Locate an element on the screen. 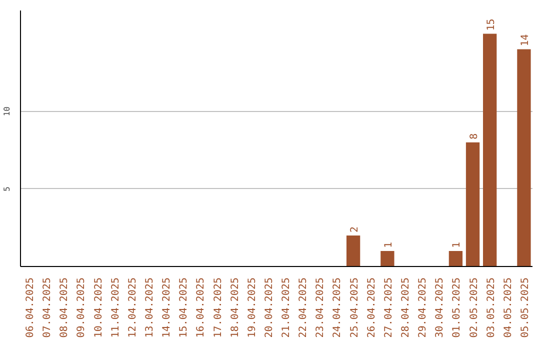 The image size is (540, 340). x-tick-label: 06.04.2025 is located at coordinates (30, 307).